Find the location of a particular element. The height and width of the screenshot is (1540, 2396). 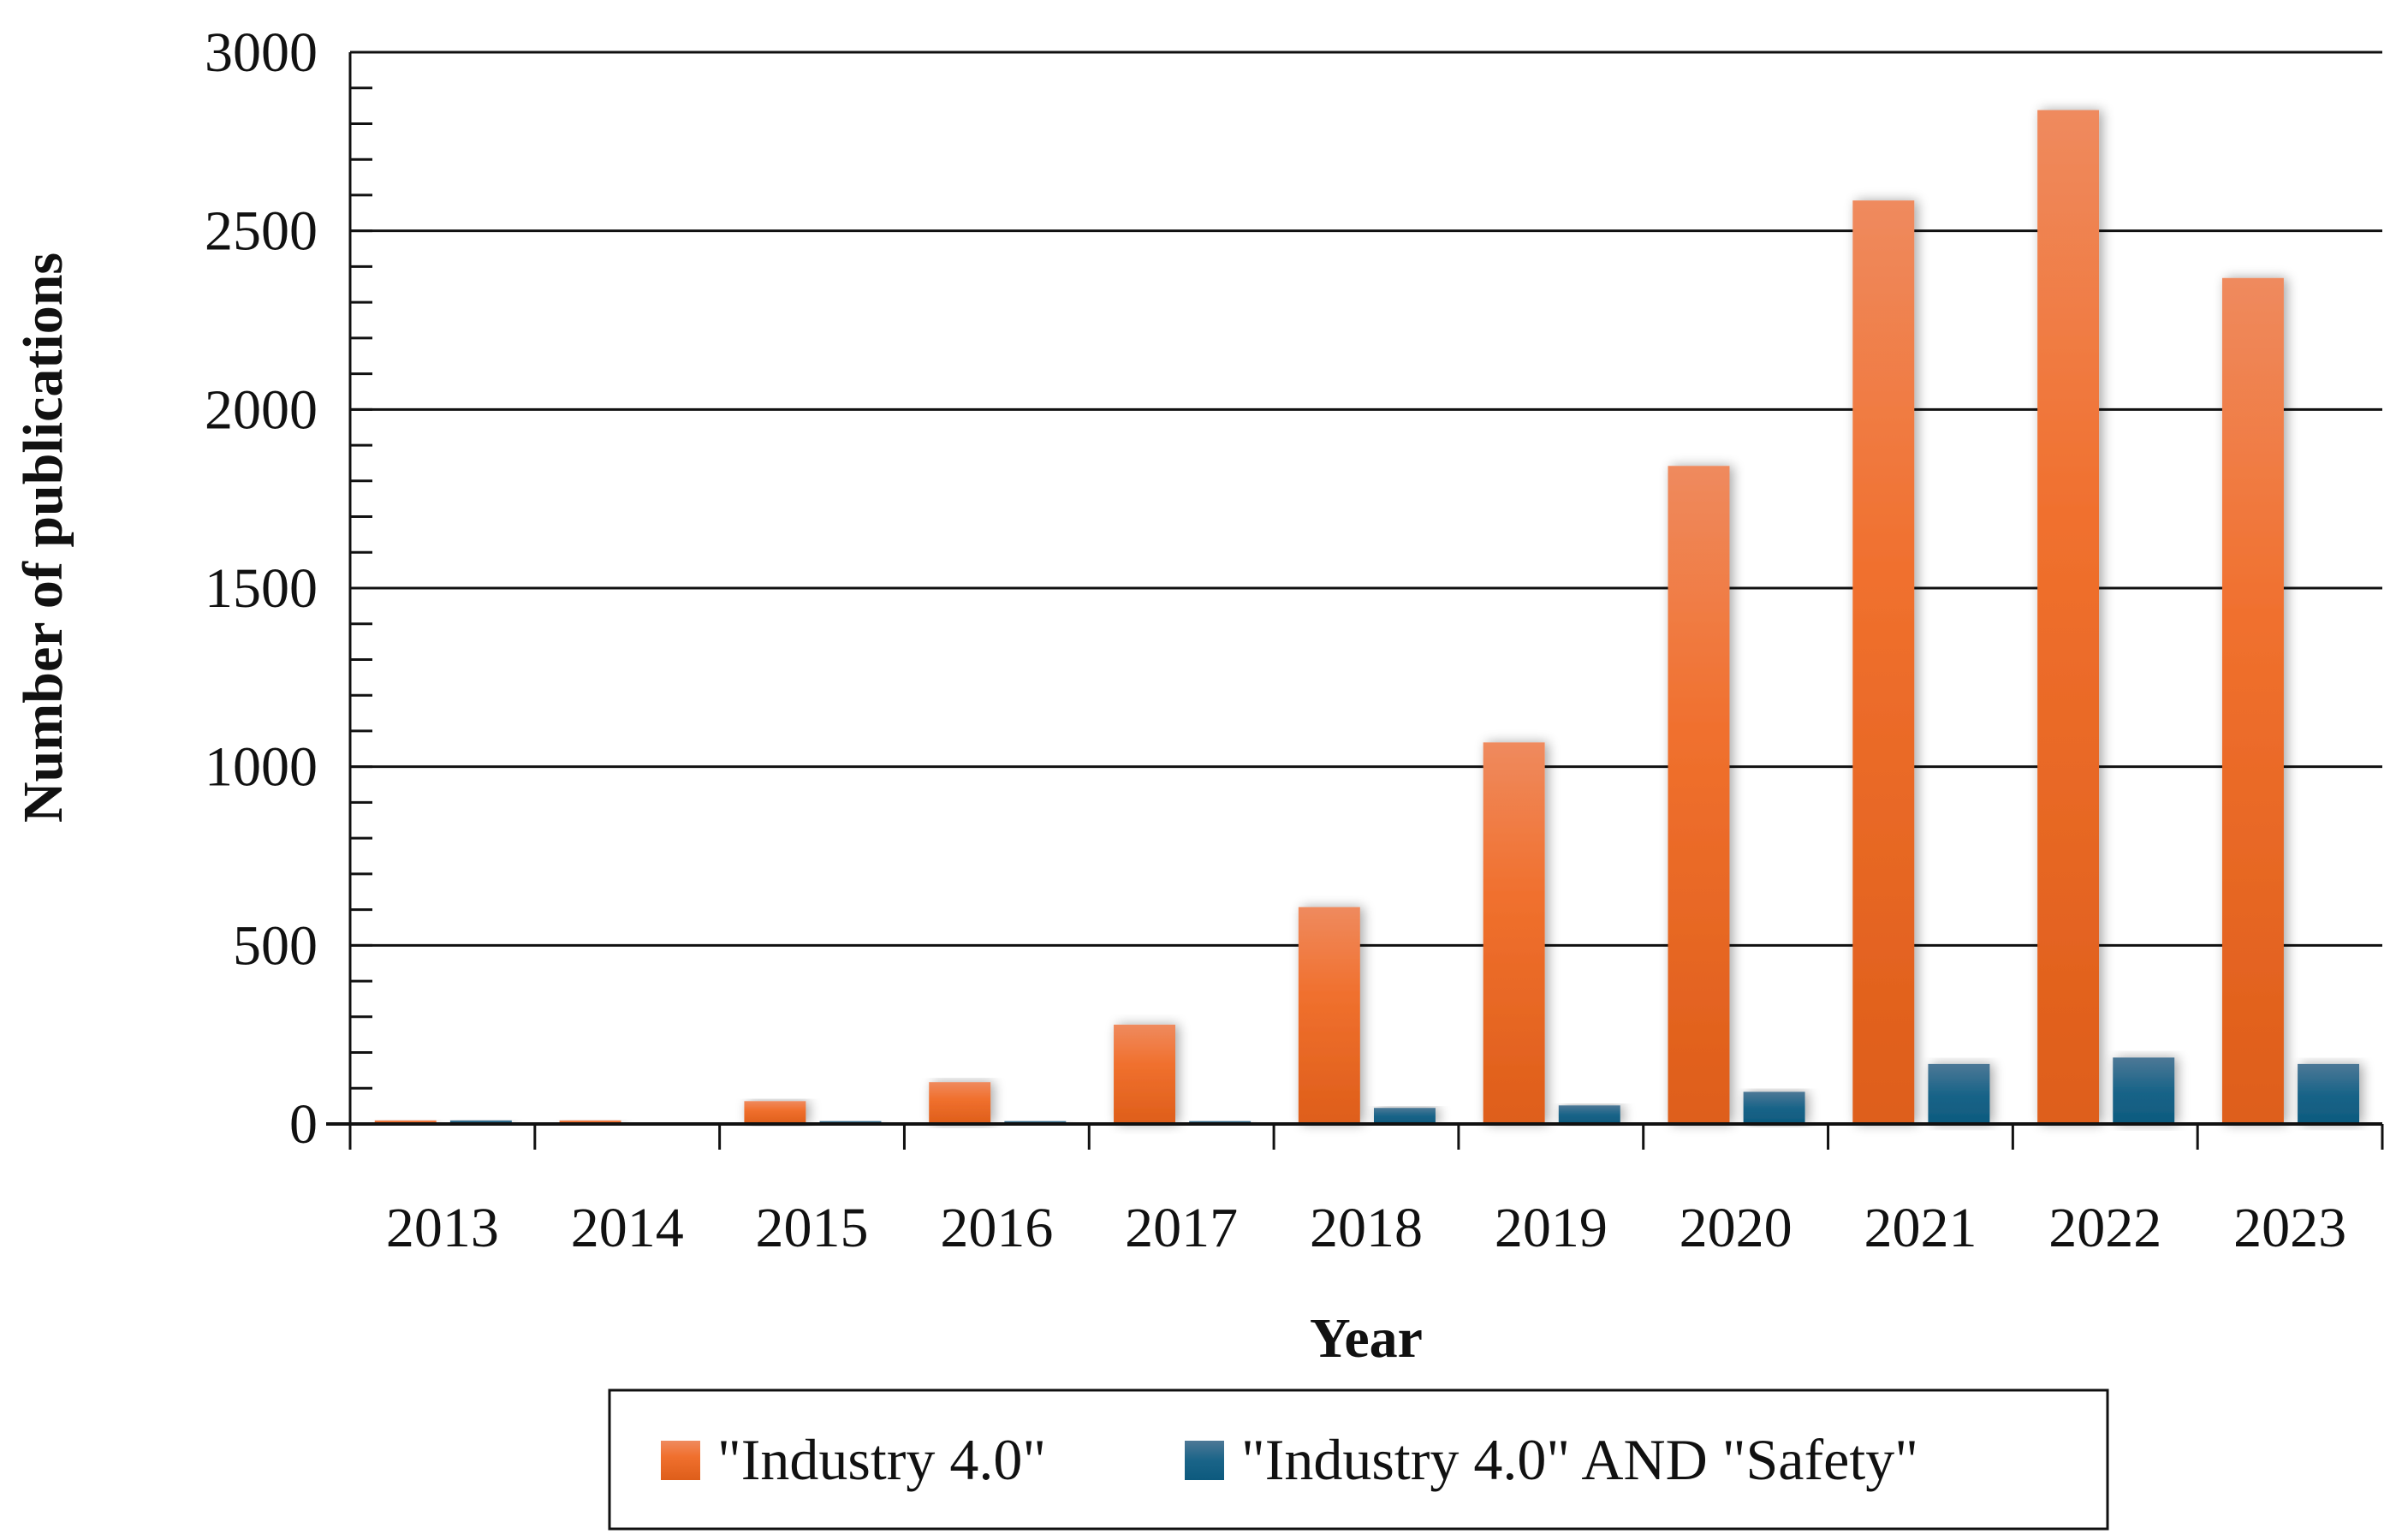

x-axis-title: Year is located at coordinates (1366, 1338).